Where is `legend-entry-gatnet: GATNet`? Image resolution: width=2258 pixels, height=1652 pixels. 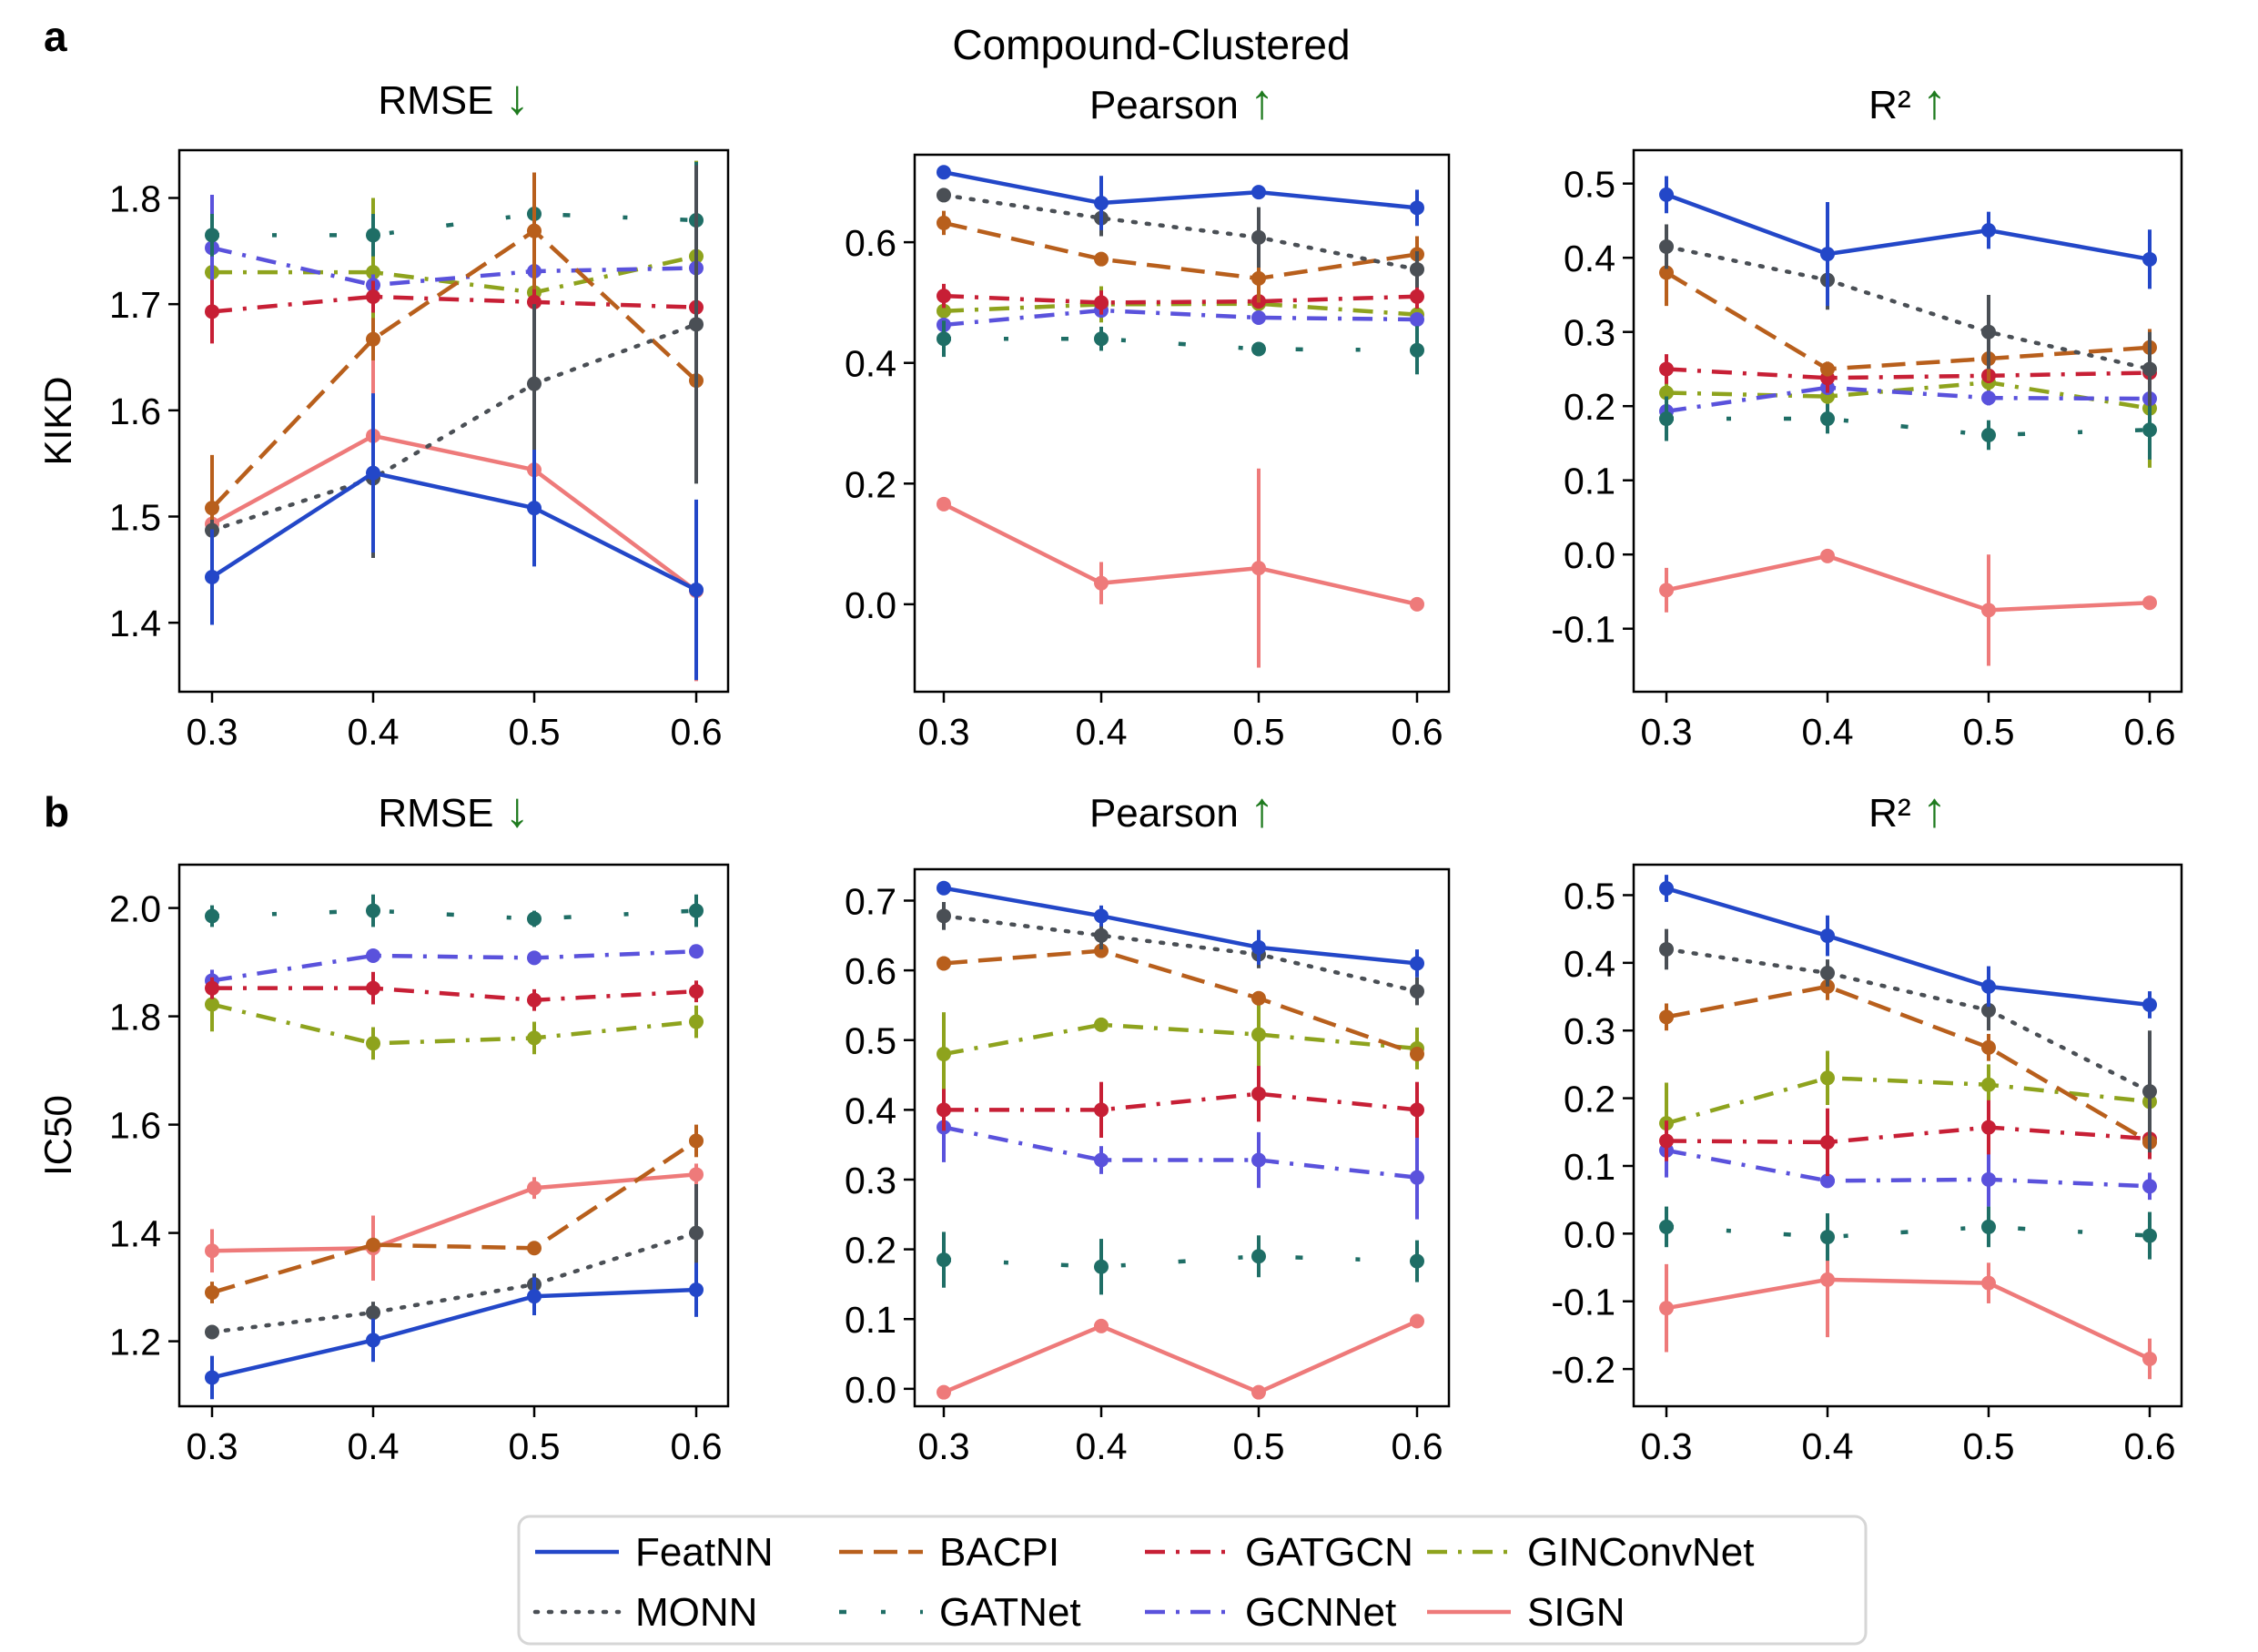
legend-entry-gatnet: GATNet is located at coordinates (960, 1613).